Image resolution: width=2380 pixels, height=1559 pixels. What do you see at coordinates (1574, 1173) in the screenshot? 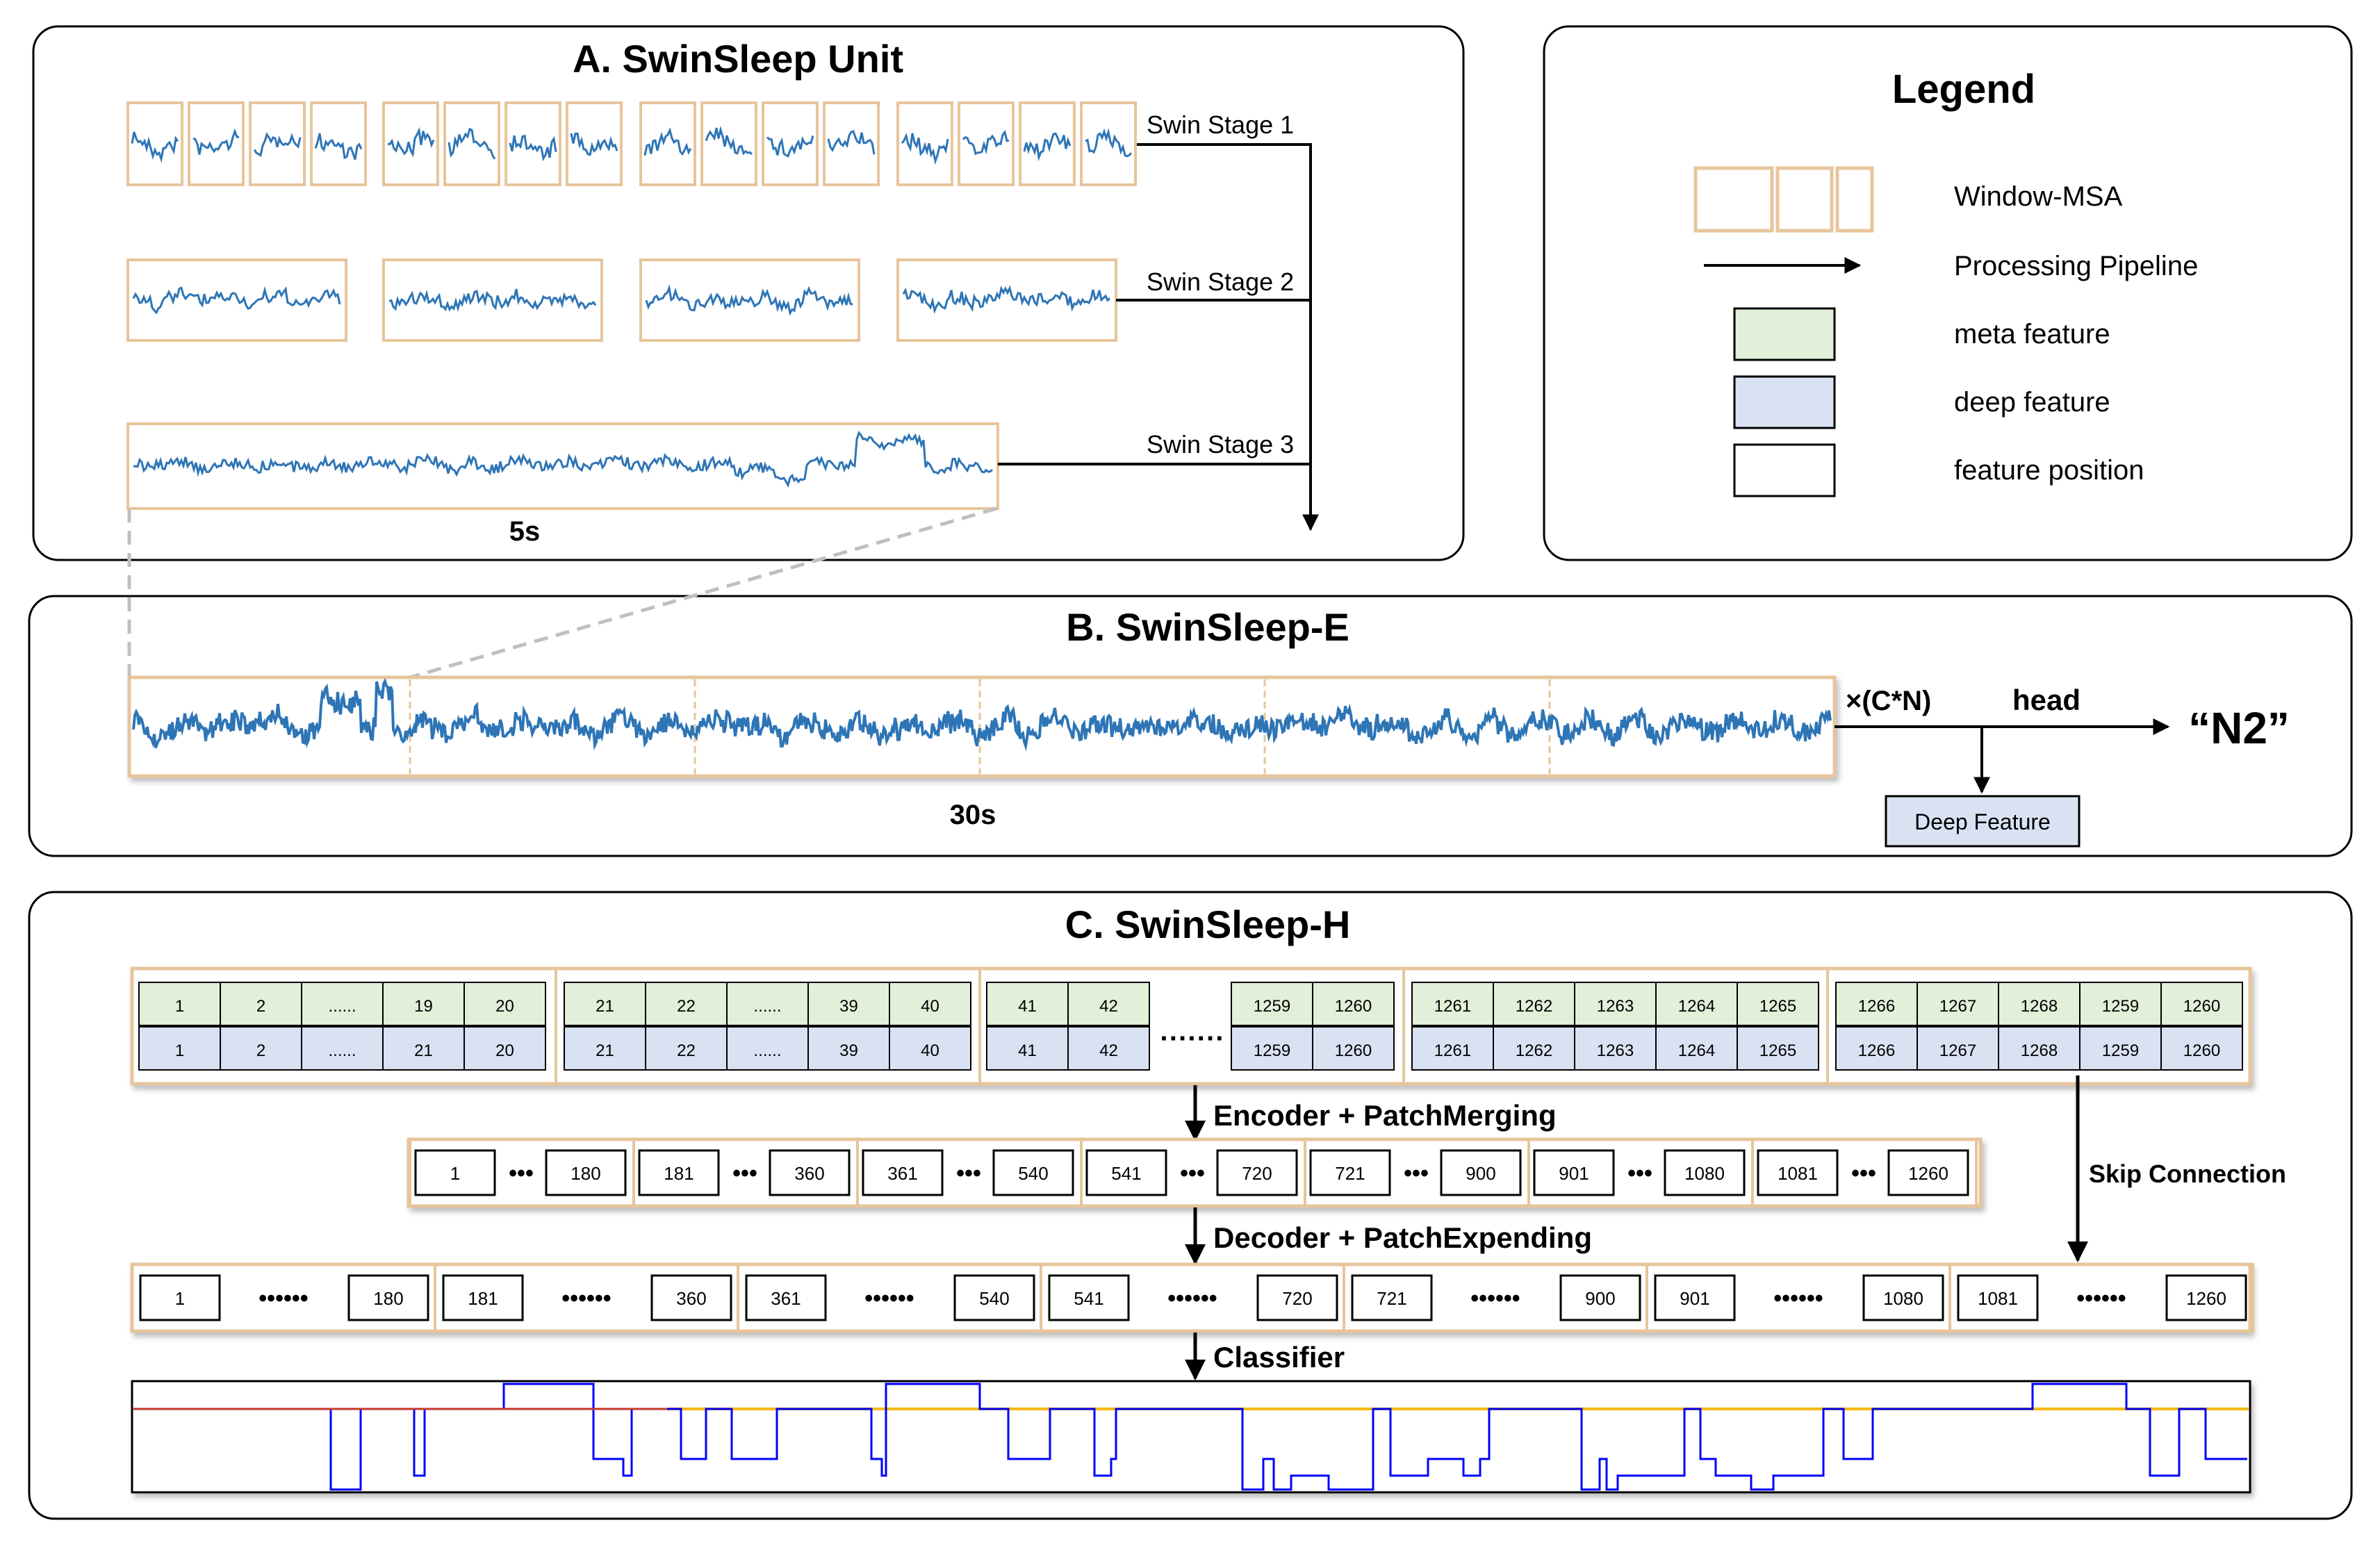
I see `position-label: 901` at bounding box center [1574, 1173].